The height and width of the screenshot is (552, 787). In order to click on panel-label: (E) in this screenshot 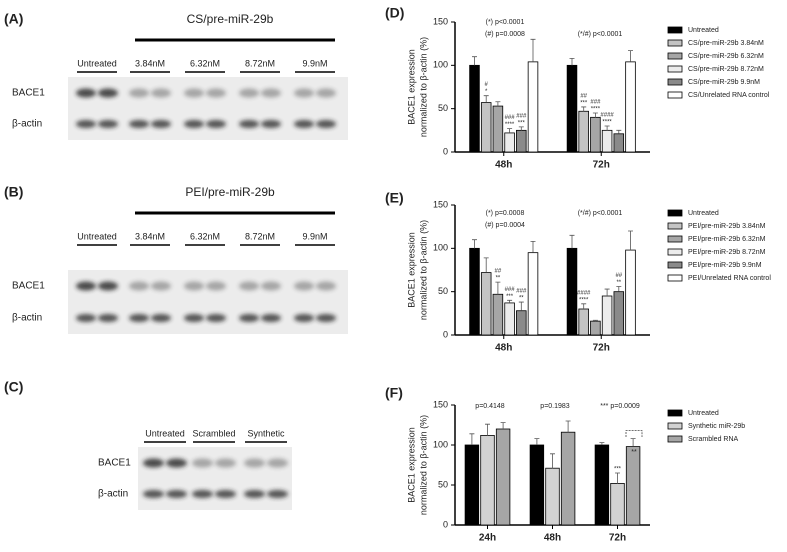, I will do `click(394, 198)`.